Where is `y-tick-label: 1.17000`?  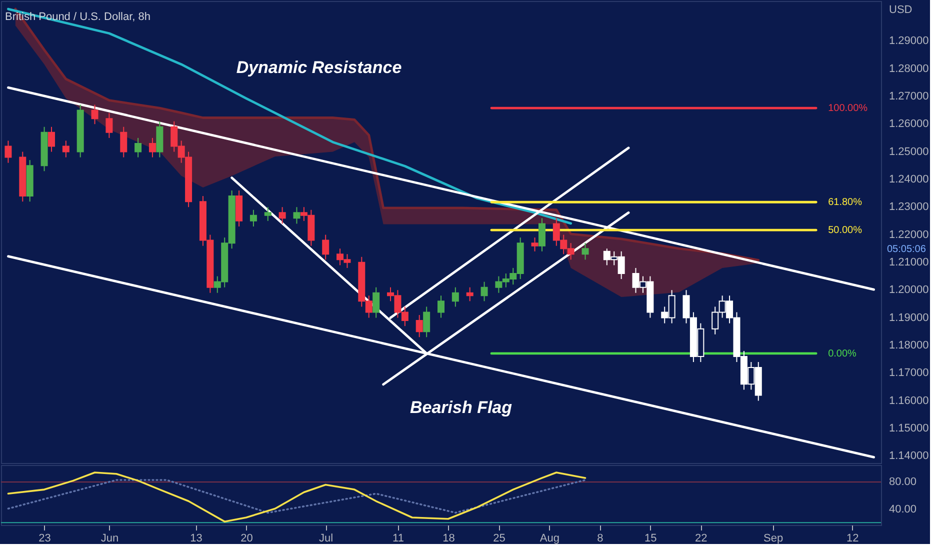 y-tick-label: 1.17000 is located at coordinates (909, 373).